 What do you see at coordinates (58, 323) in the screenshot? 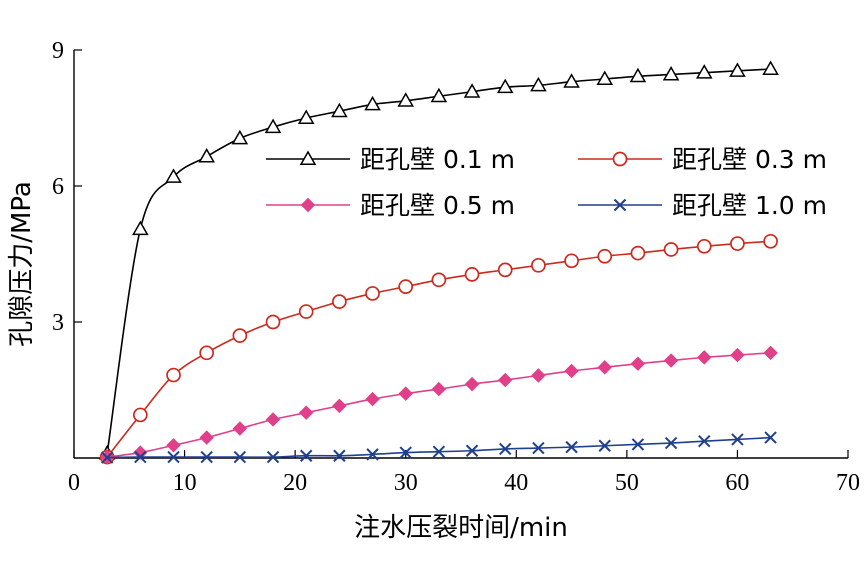
I see `y-tick-label-0: 3` at bounding box center [58, 323].